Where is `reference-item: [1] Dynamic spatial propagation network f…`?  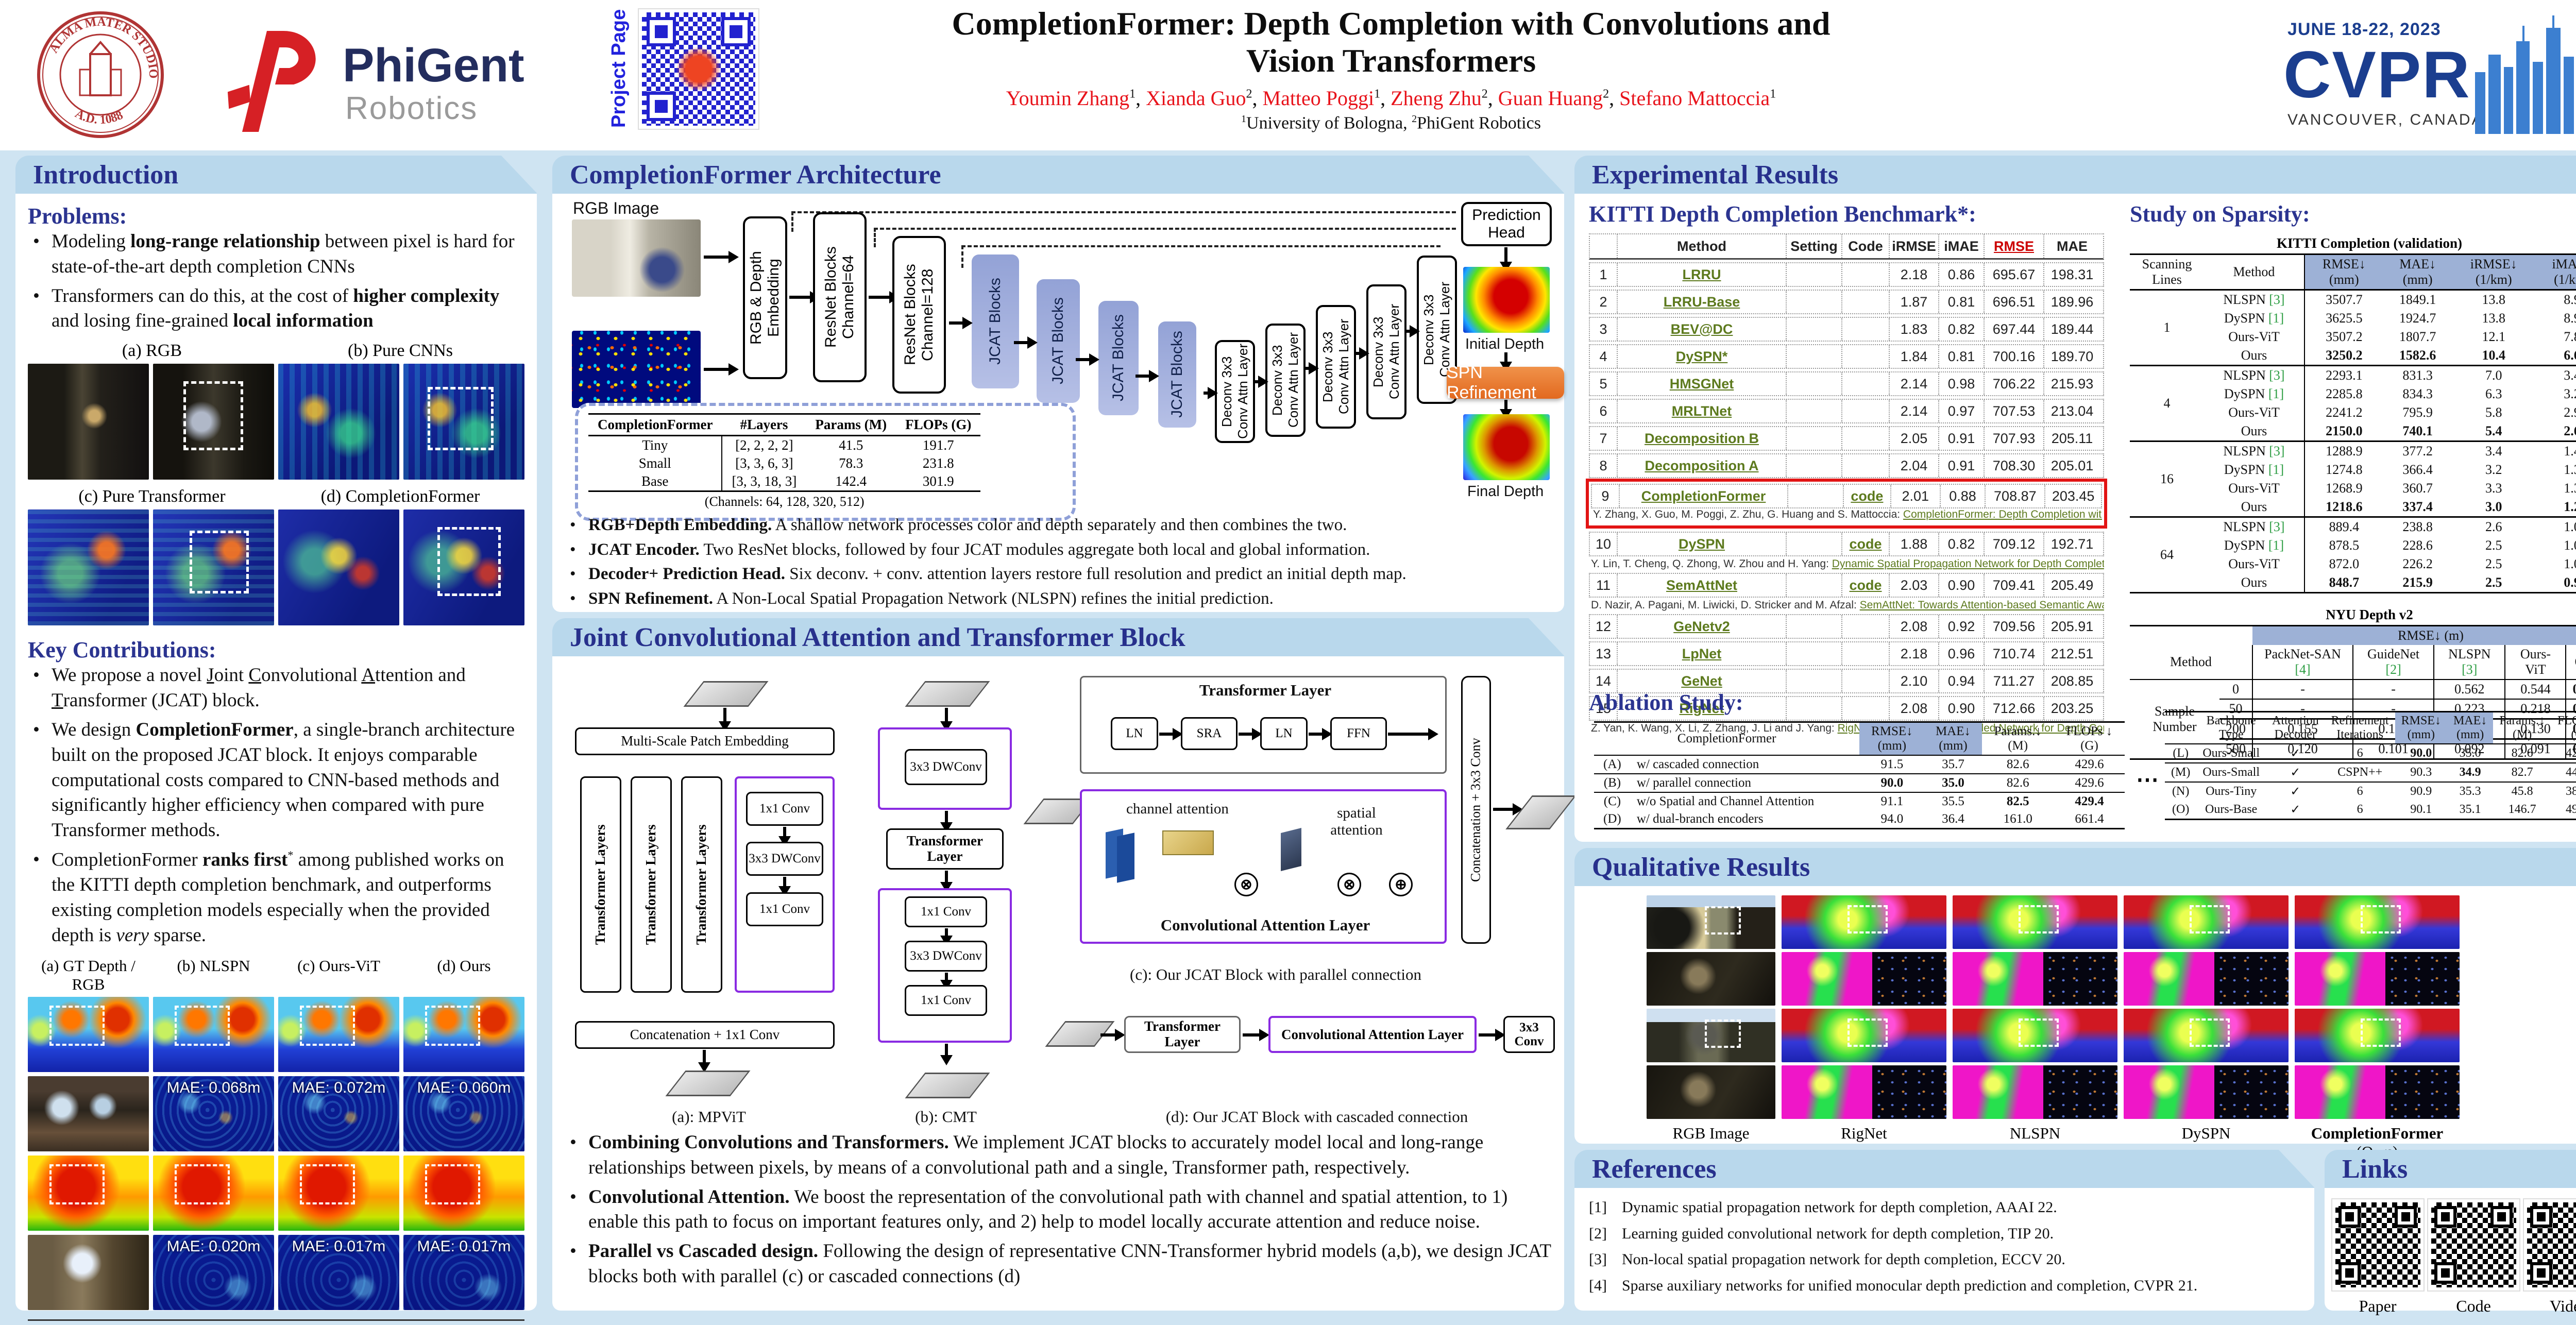
reference-item: [1] Dynamic spatial propagation network f… is located at coordinates (1944, 1207).